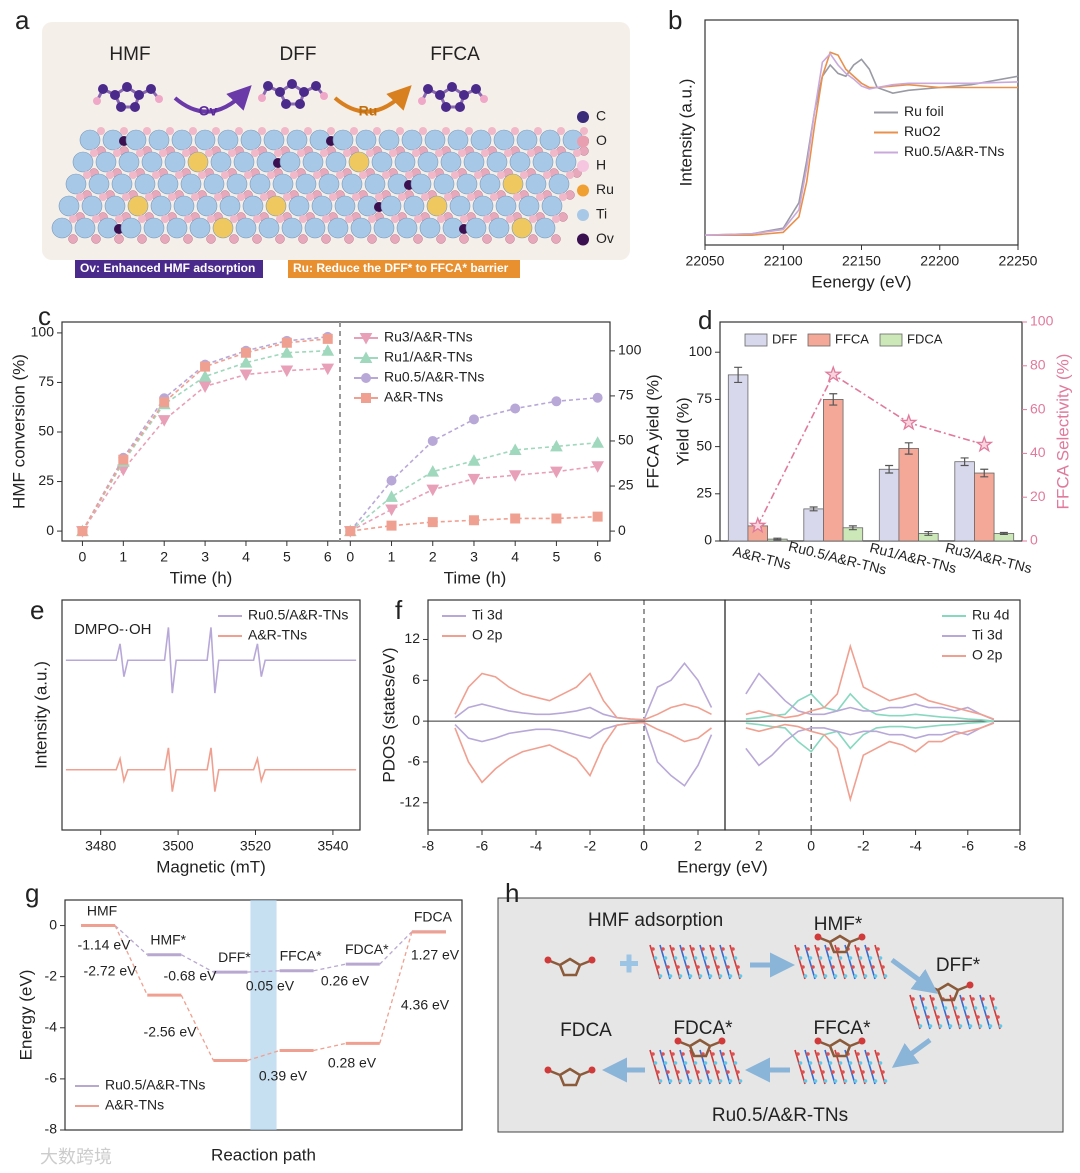  What do you see at coordinates (629, 963) in the screenshot?
I see `plus` at bounding box center [629, 963].